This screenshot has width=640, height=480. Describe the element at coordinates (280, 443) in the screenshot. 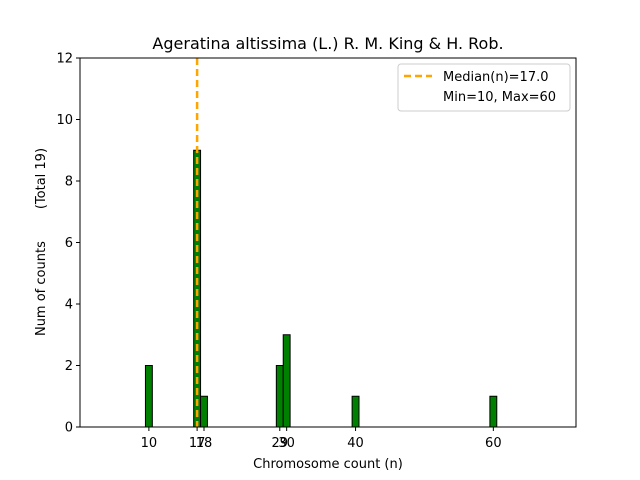

I see `x-tick-label: 29` at that location.